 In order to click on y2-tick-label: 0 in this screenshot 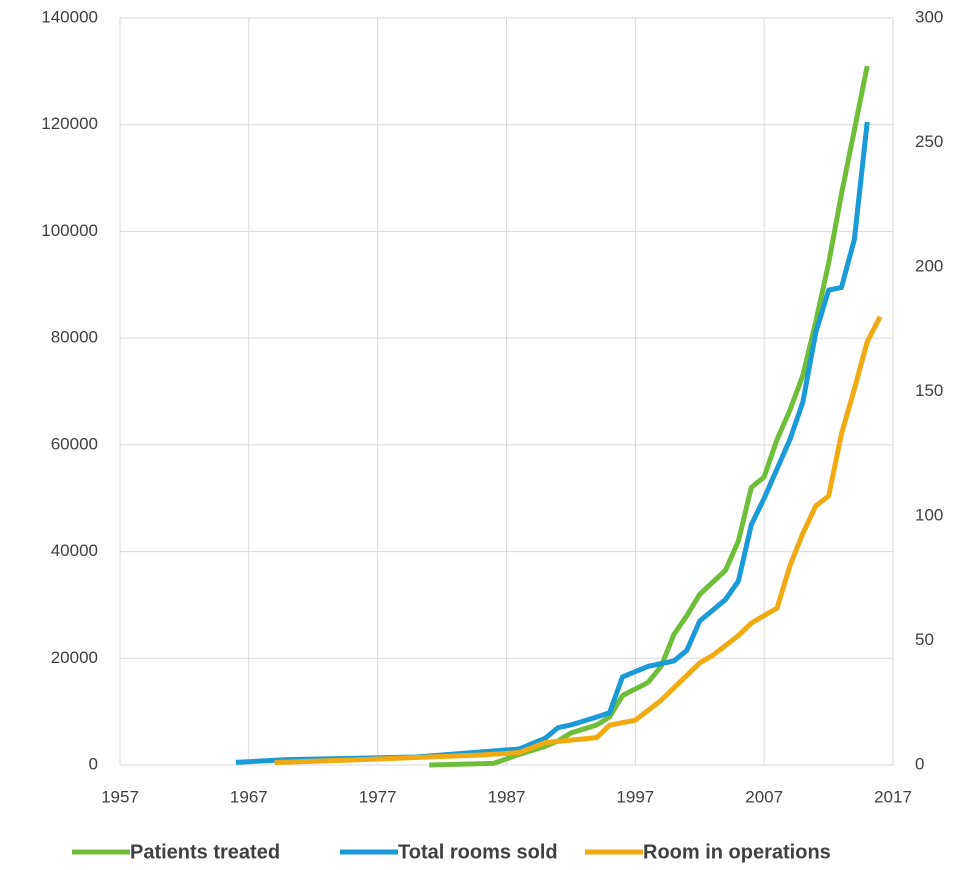, I will do `click(919, 763)`.